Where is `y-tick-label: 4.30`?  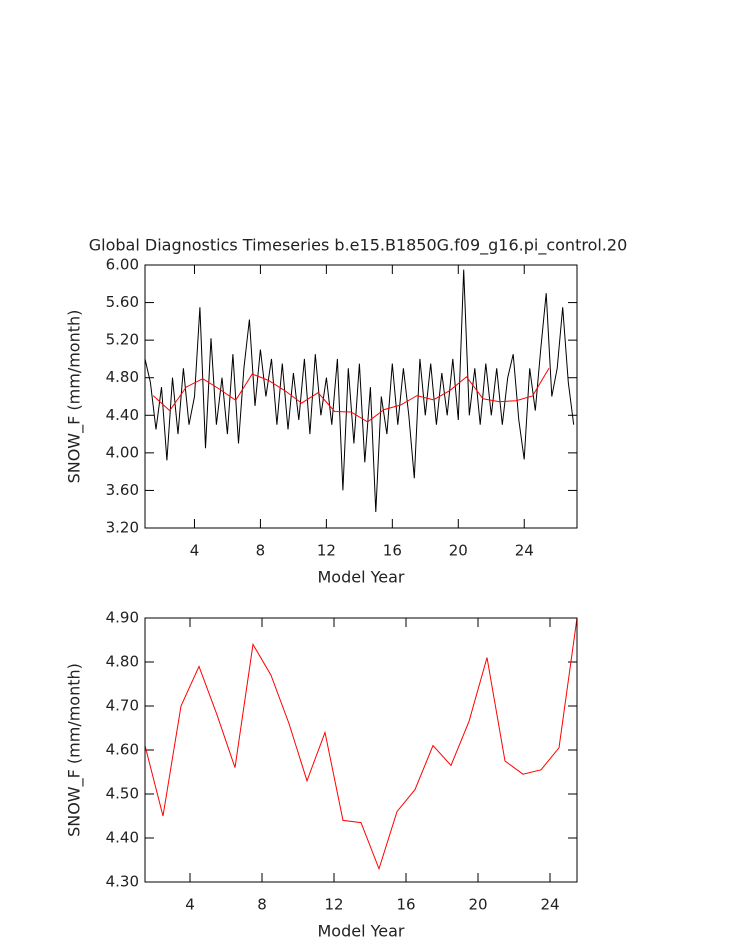 y-tick-label: 4.30 is located at coordinates (122, 882).